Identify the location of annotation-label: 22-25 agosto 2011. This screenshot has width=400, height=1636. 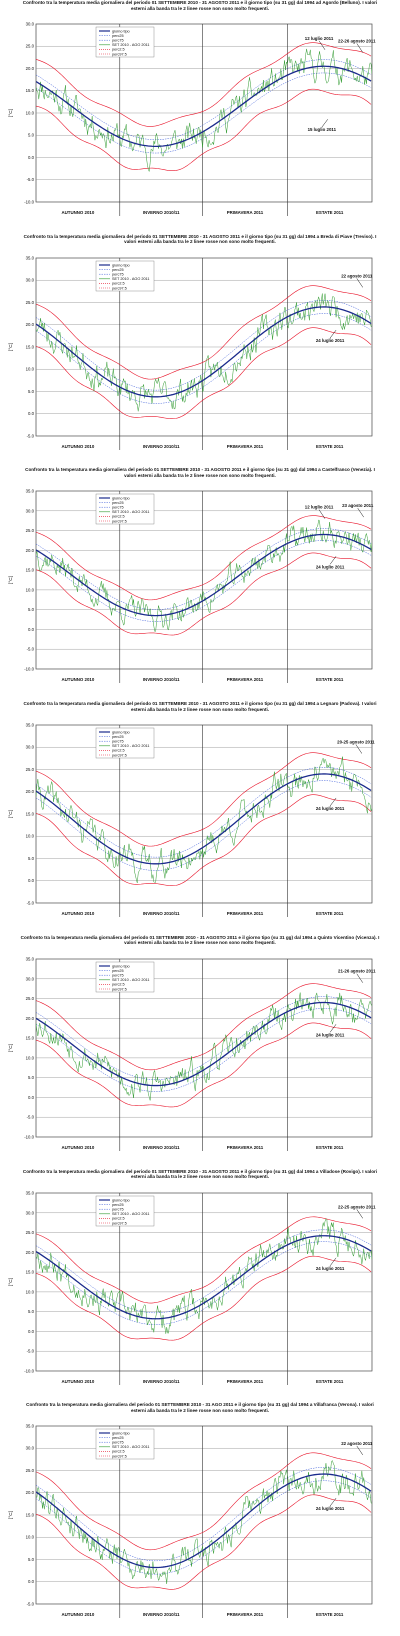
(357, 1206).